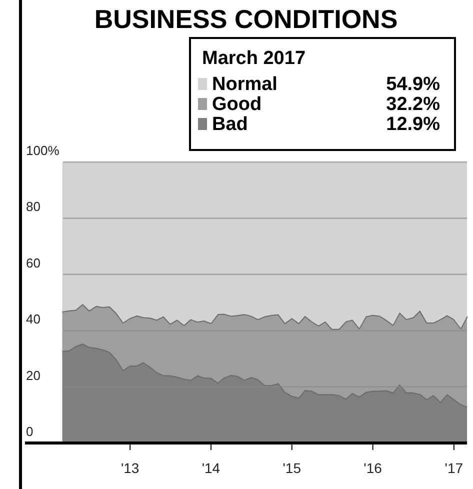  I want to click on legend-label: Good, so click(237, 104).